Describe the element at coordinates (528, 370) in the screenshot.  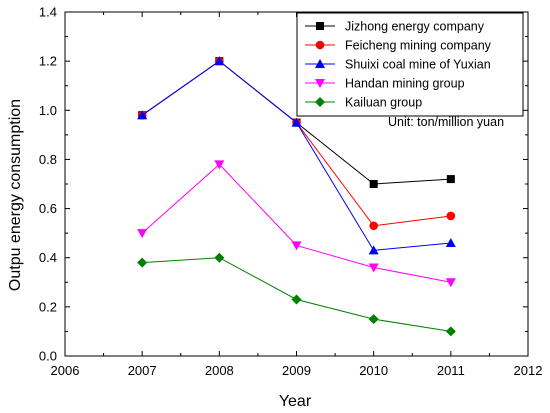
I see `x-tick-label: 2012` at that location.